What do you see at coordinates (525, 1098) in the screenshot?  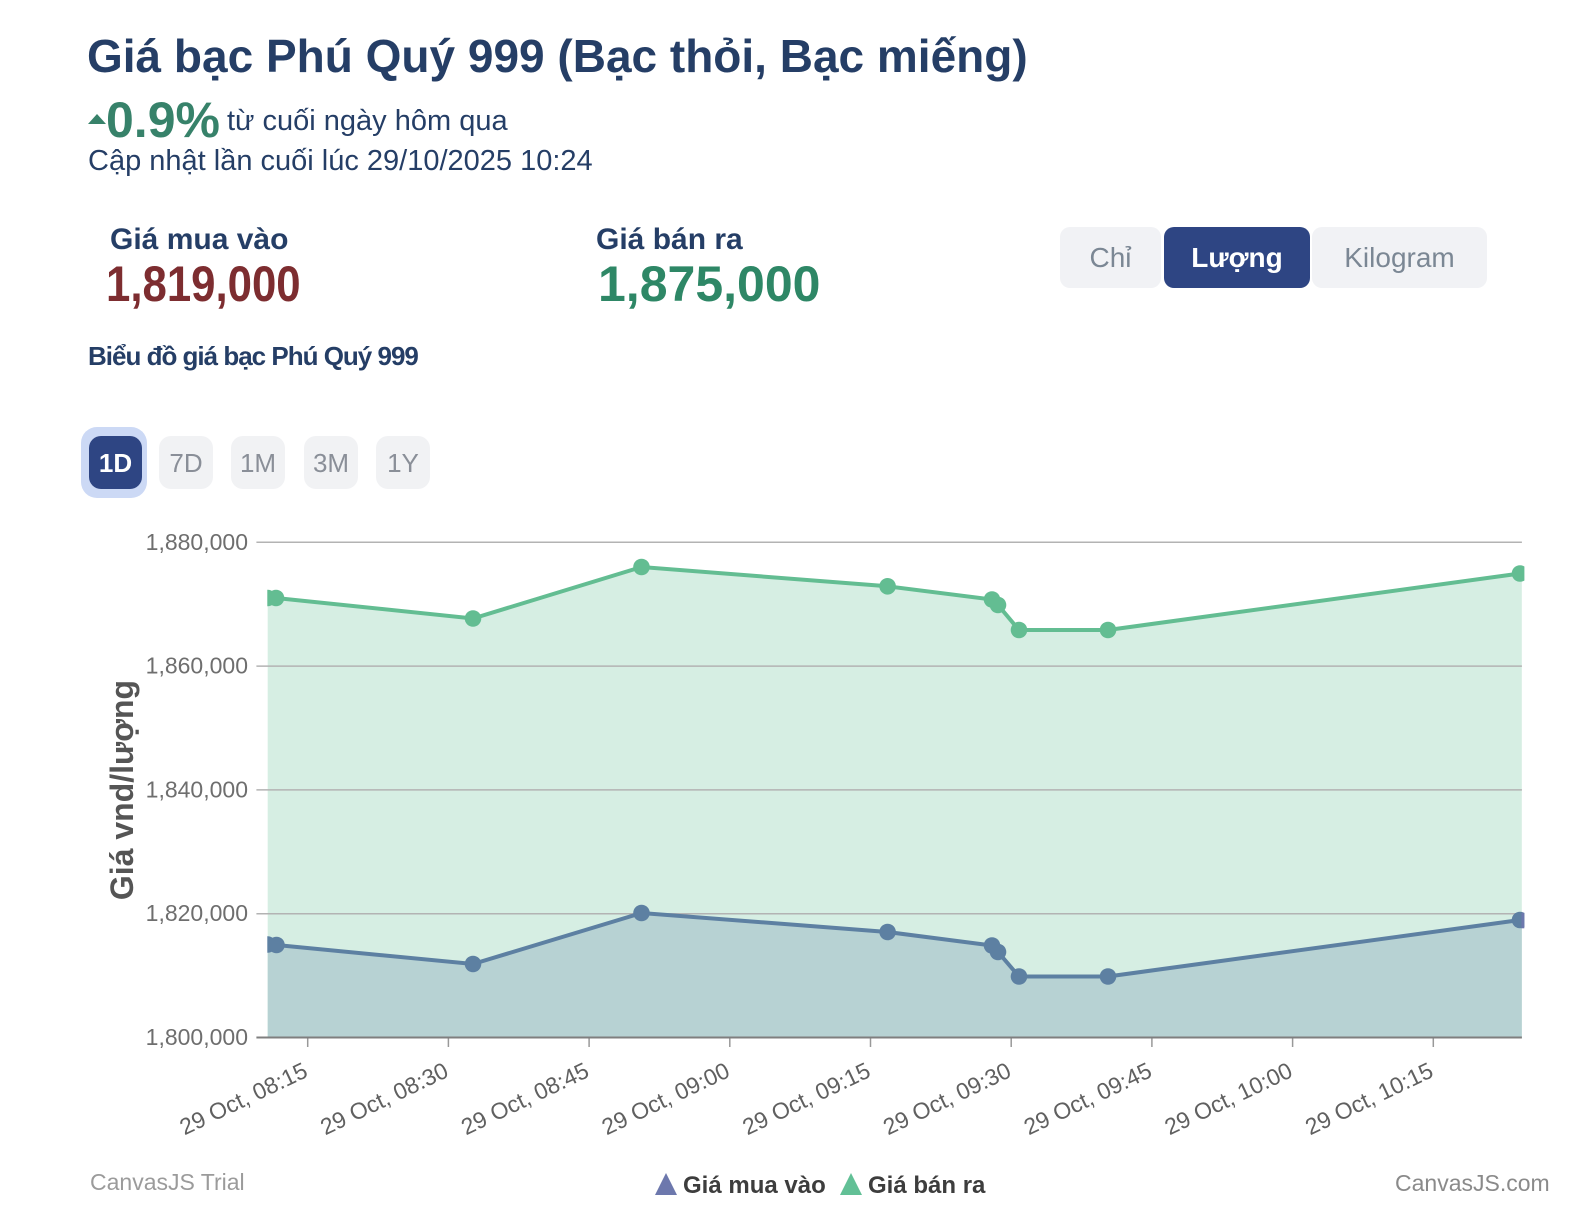 I see `svg-text: 29 Oct, 08:45` at bounding box center [525, 1098].